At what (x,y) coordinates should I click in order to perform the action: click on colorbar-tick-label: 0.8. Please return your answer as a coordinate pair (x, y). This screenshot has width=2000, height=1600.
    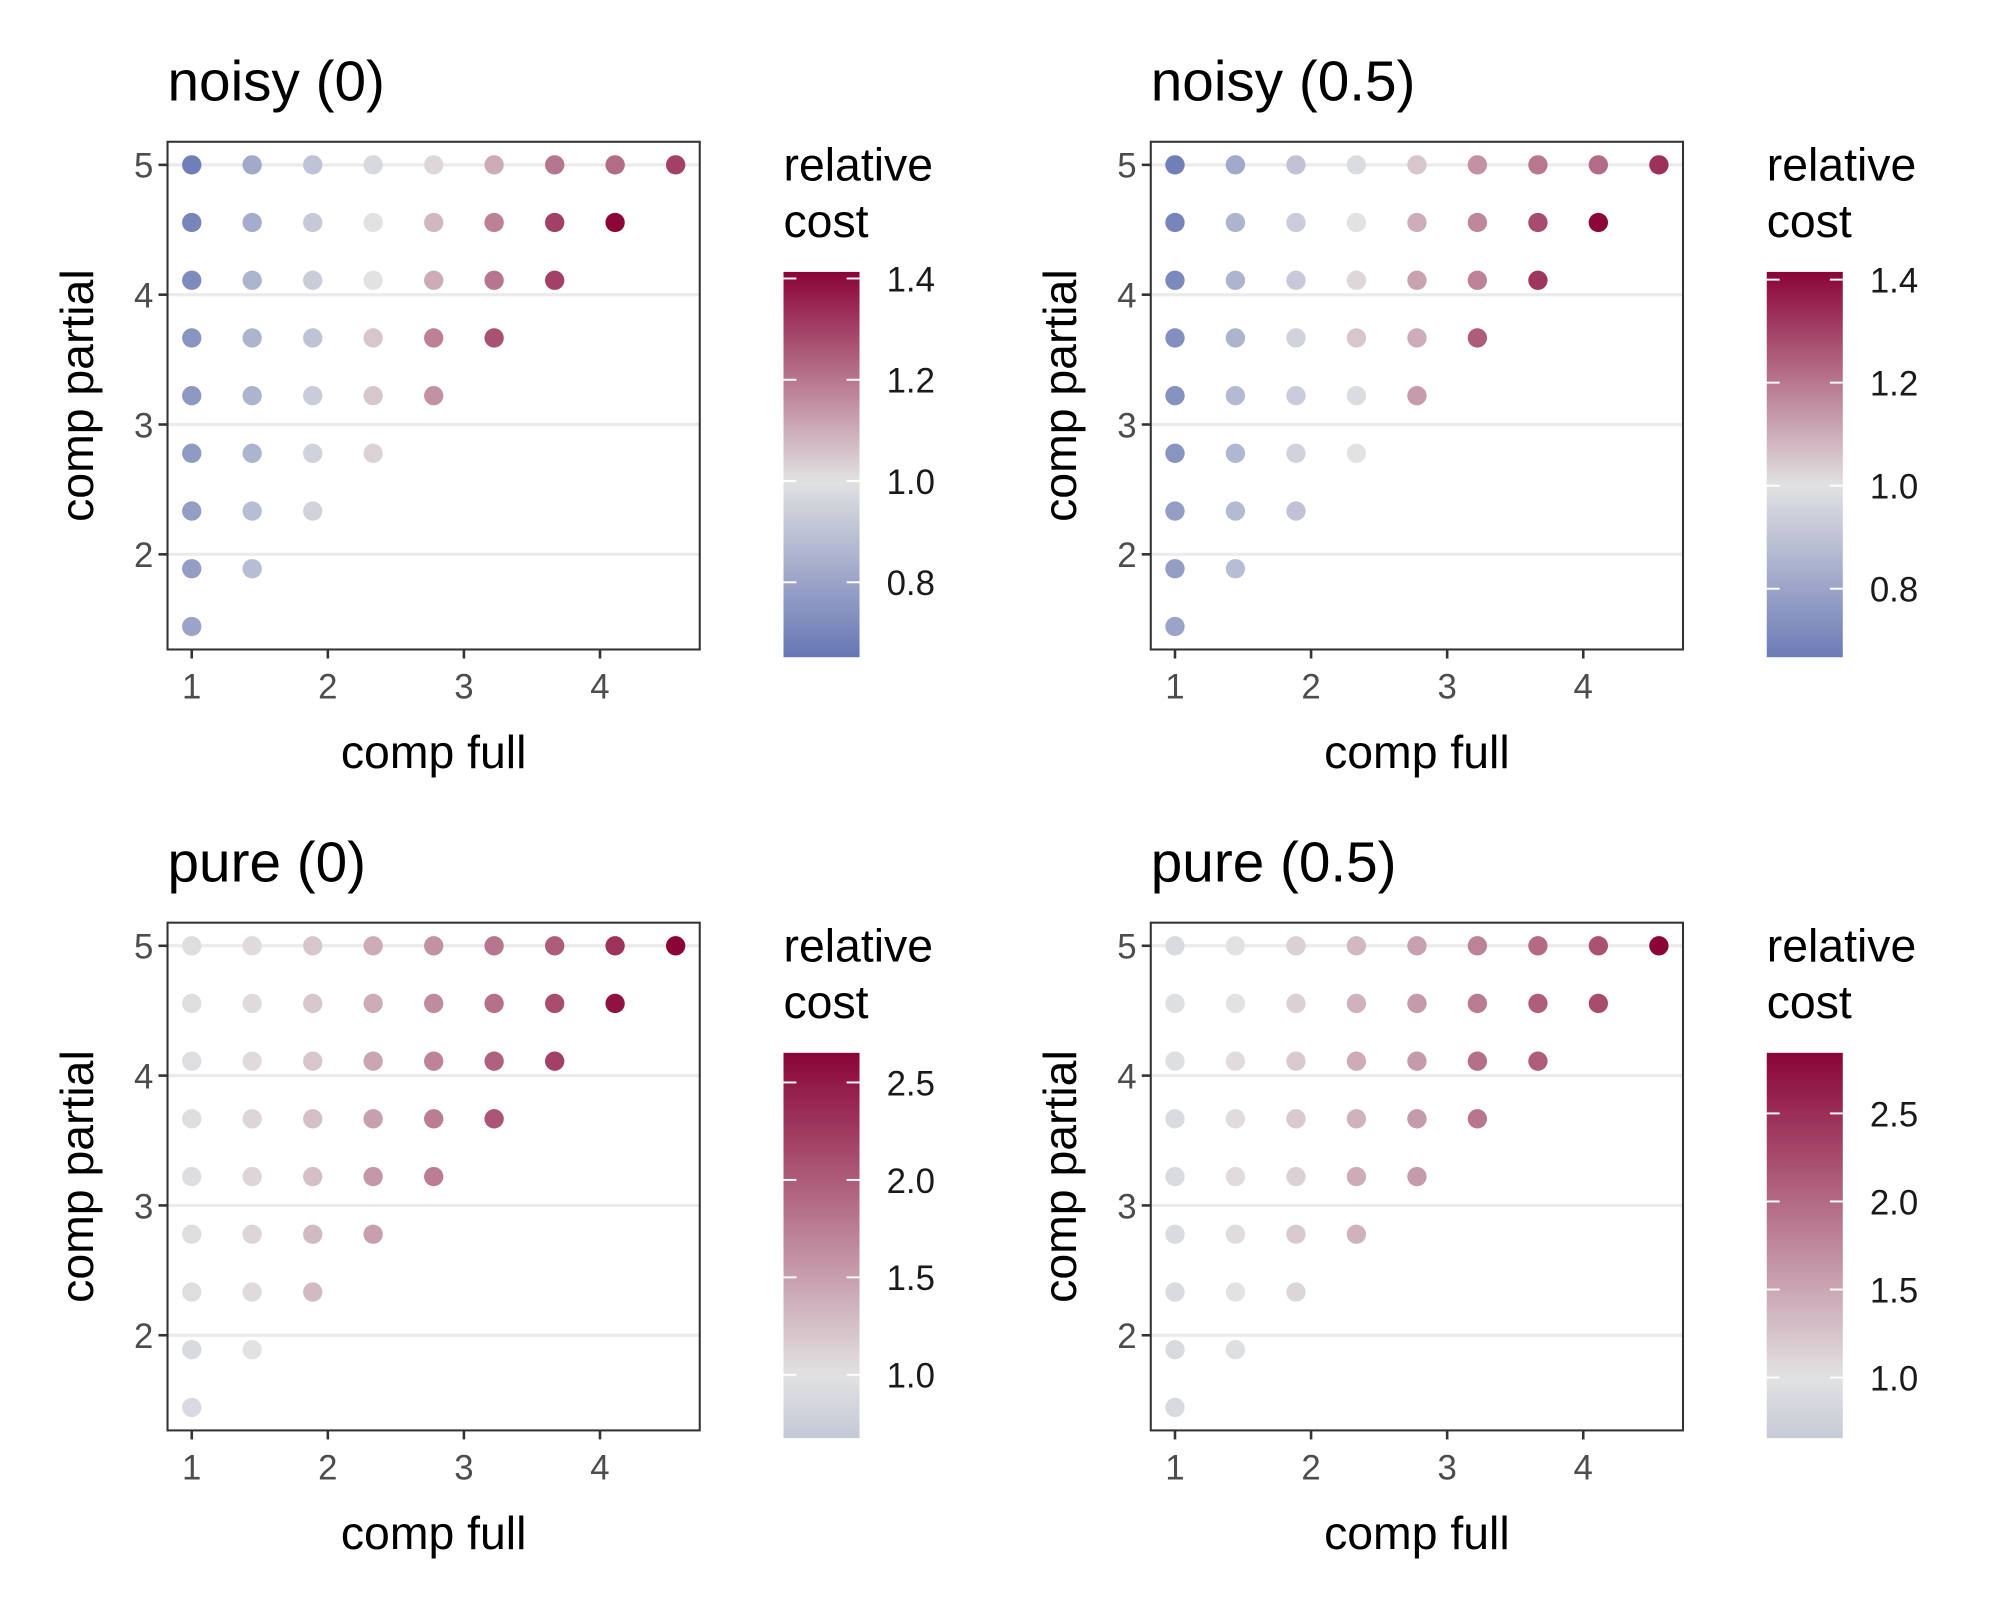
    Looking at the image, I should click on (911, 584).